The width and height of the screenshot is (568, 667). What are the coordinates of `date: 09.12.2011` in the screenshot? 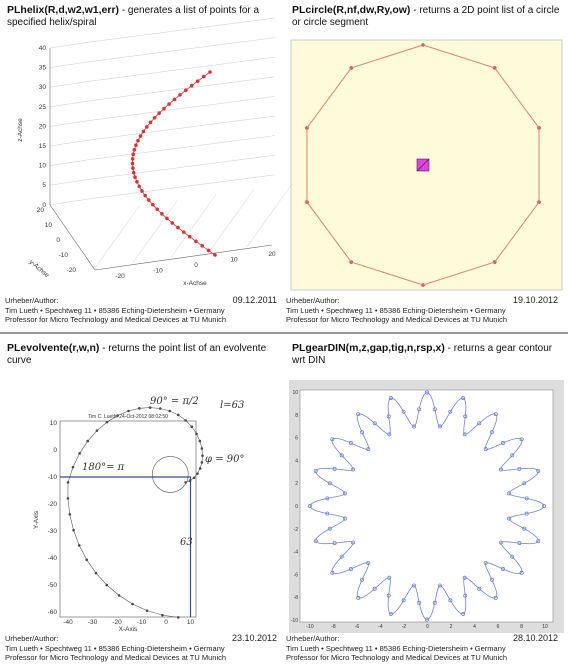 It's located at (254, 300).